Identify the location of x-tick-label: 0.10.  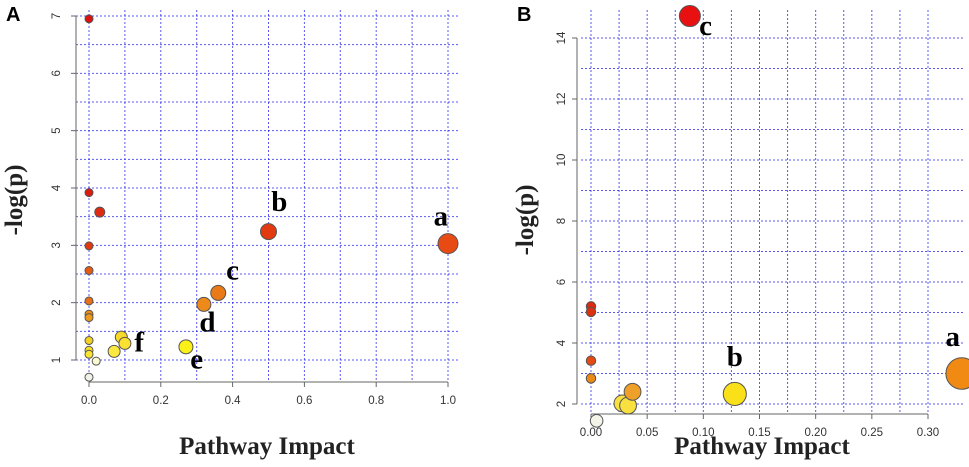
(703, 433).